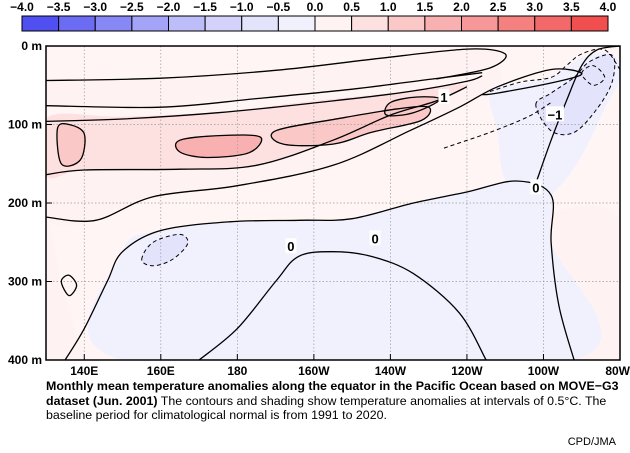  What do you see at coordinates (608, 7) in the screenshot?
I see `colorbar-tick-label: 4.0` at bounding box center [608, 7].